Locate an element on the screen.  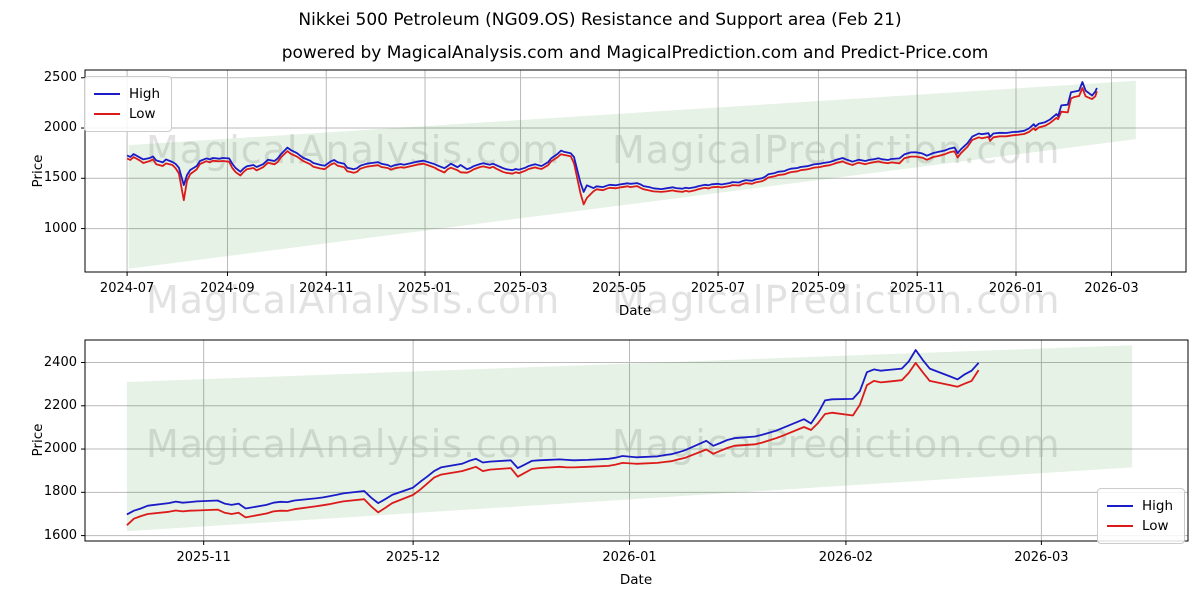
top-chart-legend: High Low is located at coordinates (128, 104).